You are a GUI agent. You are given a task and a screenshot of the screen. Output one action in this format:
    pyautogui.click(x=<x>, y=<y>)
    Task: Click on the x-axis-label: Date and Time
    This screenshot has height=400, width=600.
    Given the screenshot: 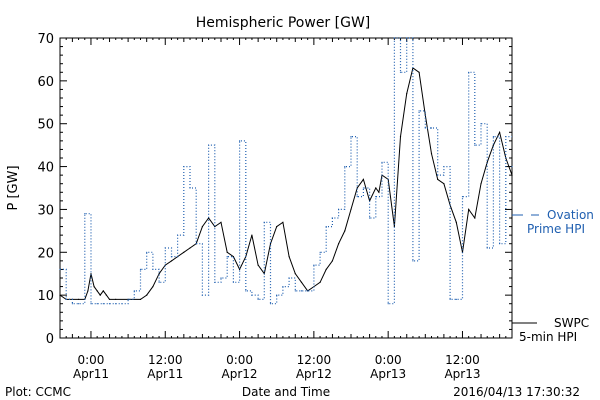 What is the action you would take?
    pyautogui.click(x=286, y=392)
    